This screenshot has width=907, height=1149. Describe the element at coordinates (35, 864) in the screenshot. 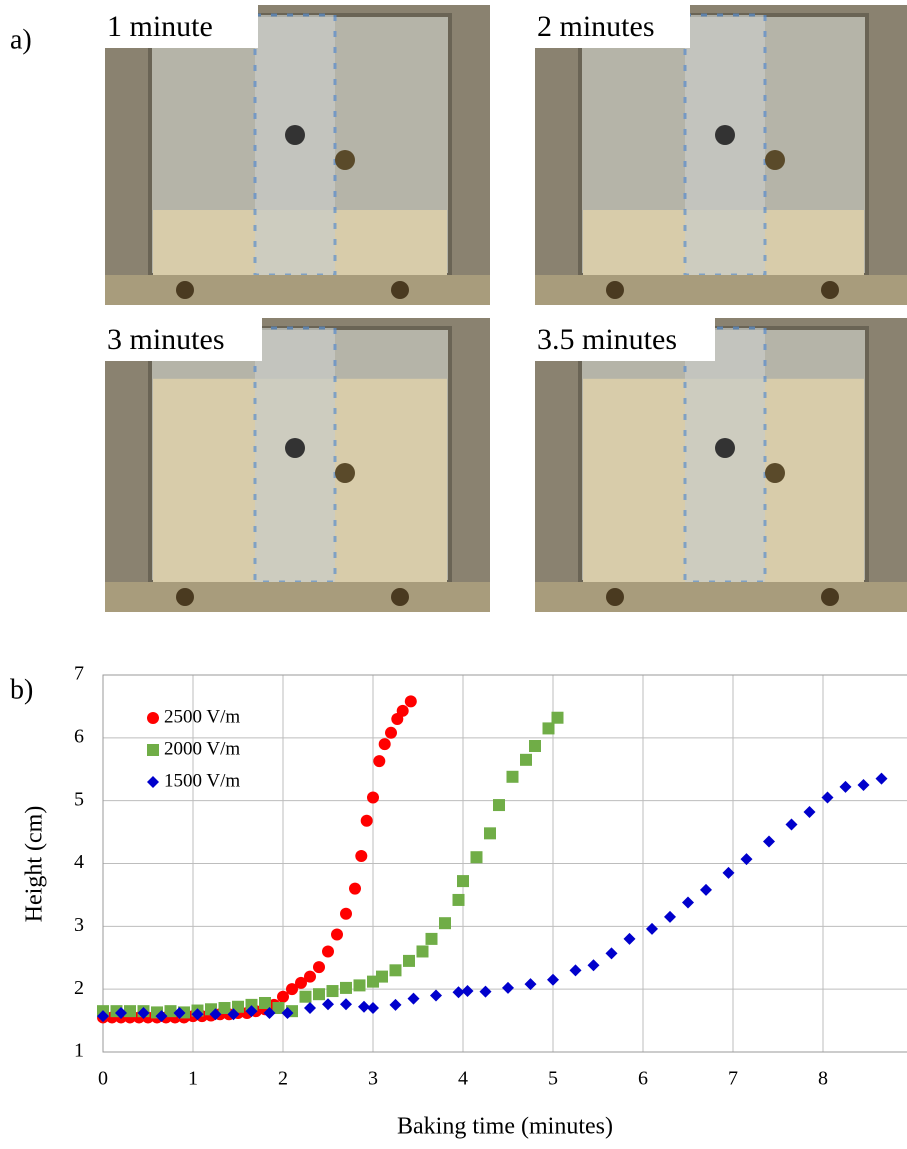

I see `y-axis-title: Height (cm)` at that location.